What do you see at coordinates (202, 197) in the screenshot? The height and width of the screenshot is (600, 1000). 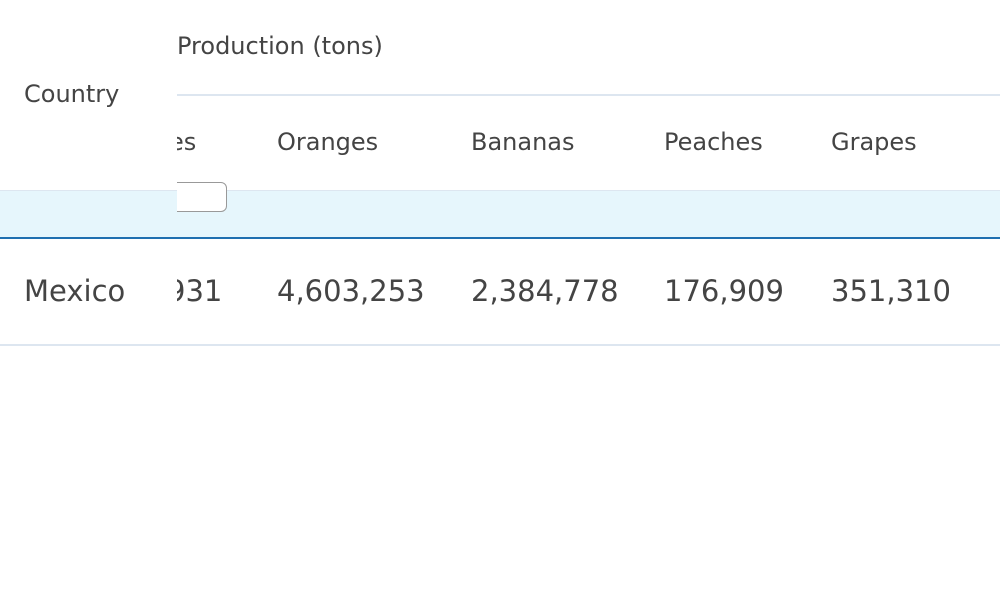 I see `filter-input` at bounding box center [202, 197].